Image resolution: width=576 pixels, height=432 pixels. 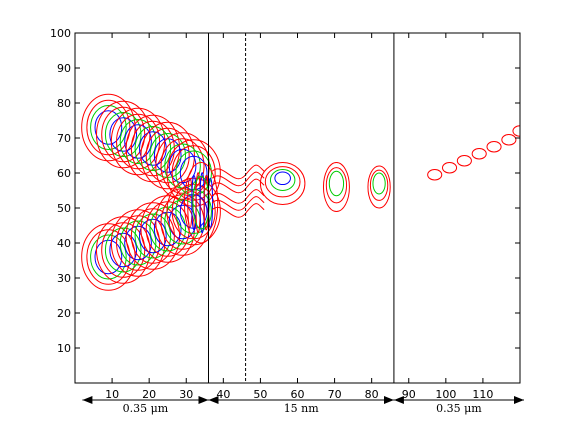 I want to click on y-tick-label-30: 30, so click(x=64, y=278).